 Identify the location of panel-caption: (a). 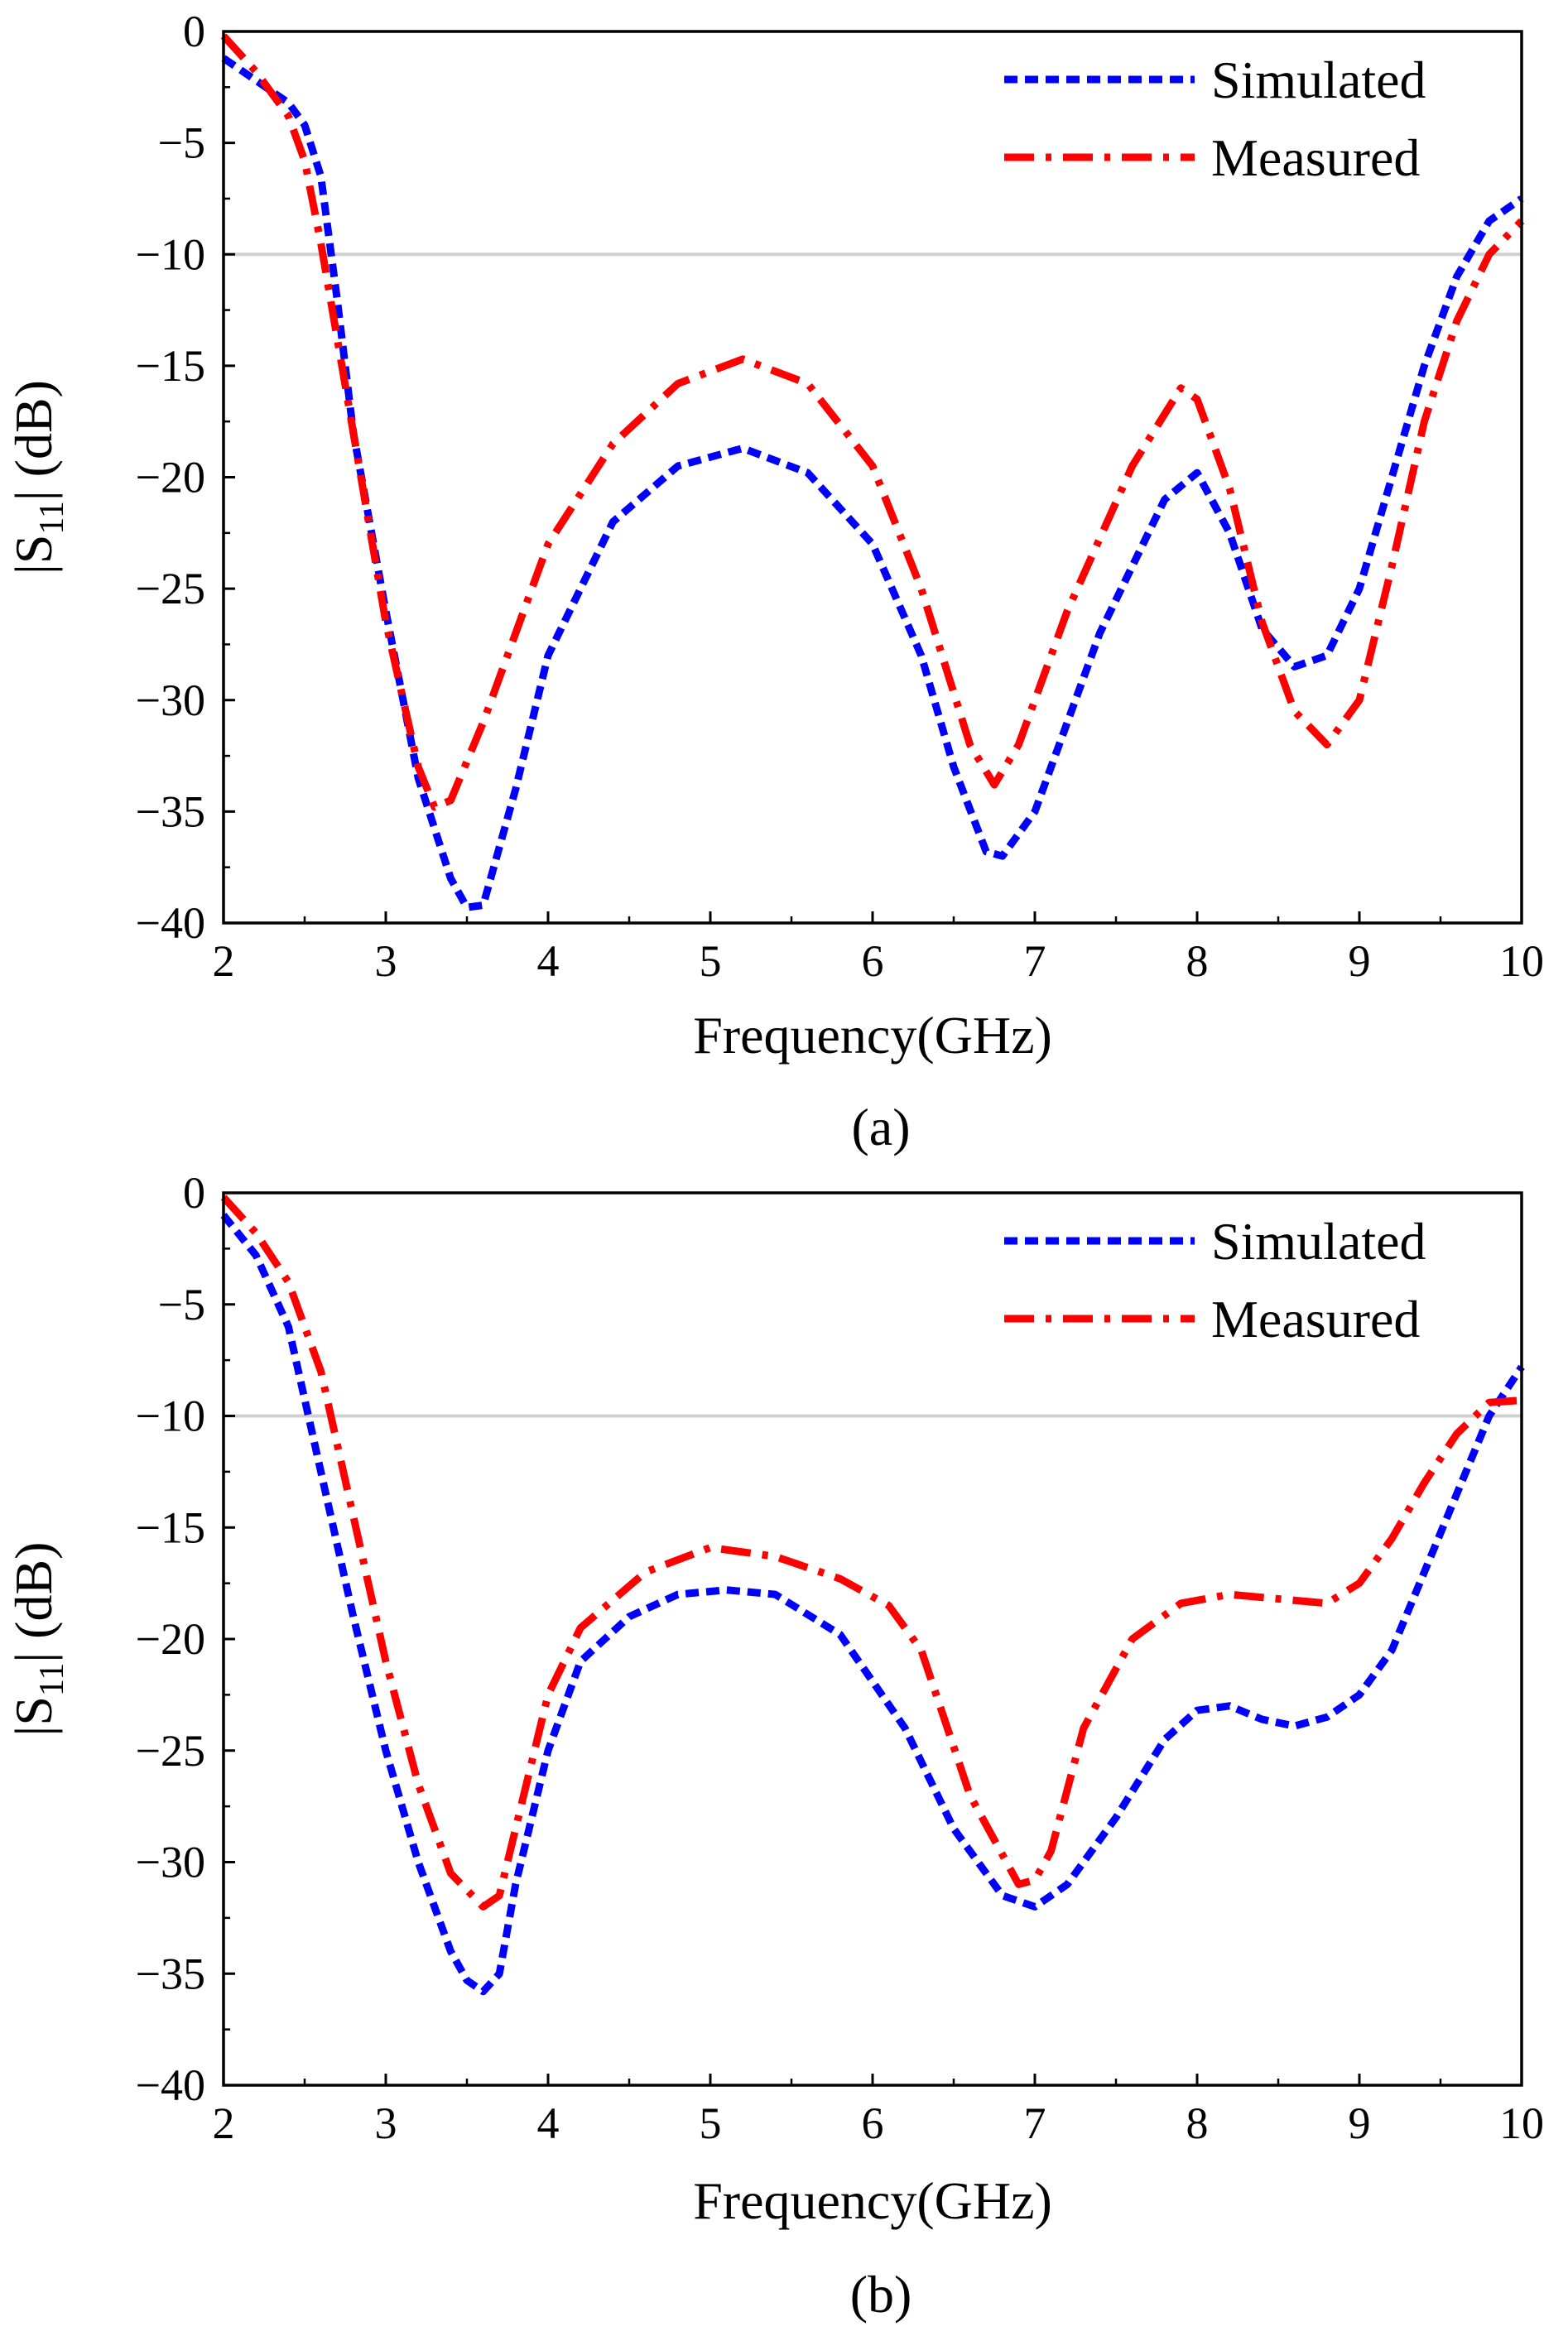
(881, 1127).